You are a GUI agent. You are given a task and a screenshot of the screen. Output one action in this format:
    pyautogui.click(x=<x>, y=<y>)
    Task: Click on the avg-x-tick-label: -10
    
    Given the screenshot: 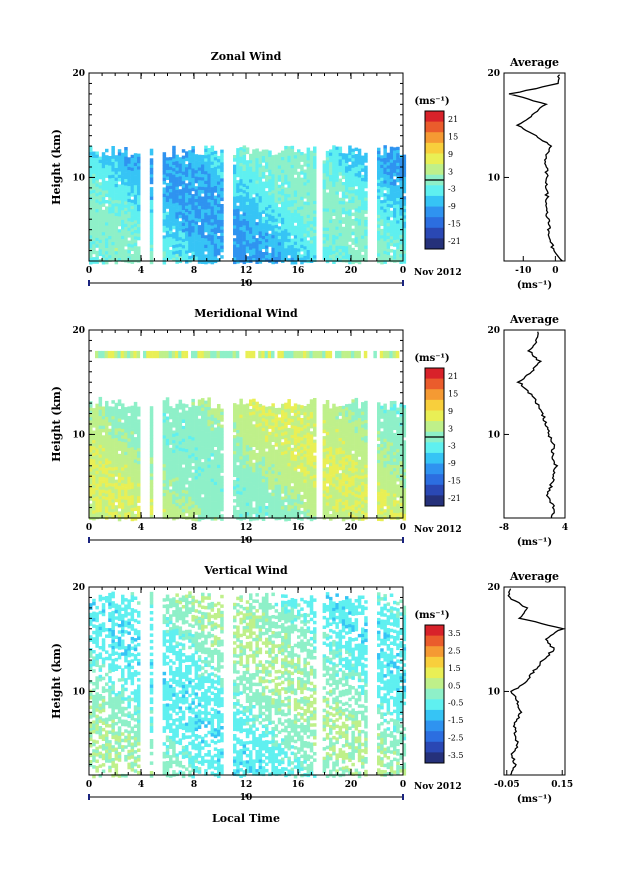 What is the action you would take?
    pyautogui.click(x=523, y=271)
    